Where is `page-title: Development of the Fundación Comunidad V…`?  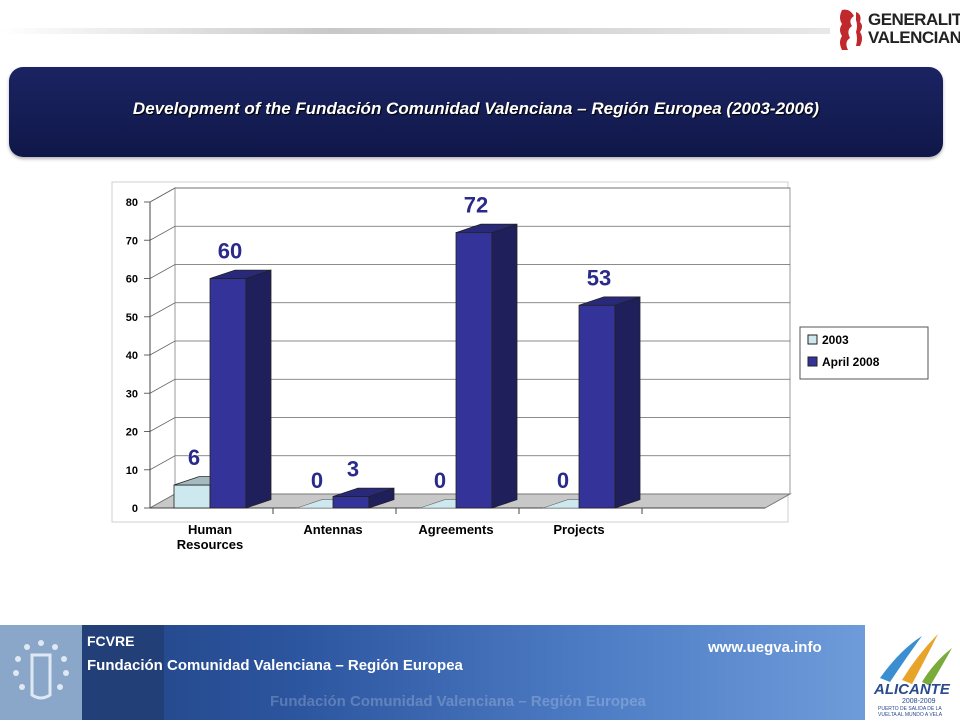 page-title: Development of the Fundación Comunidad V… is located at coordinates (476, 108).